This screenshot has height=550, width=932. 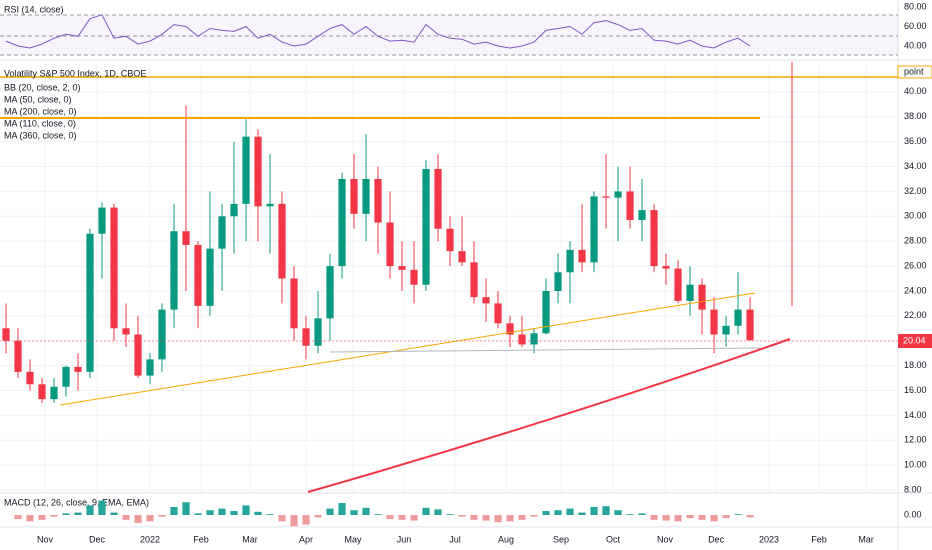 What do you see at coordinates (915, 6) in the screenshot?
I see `y-tick-label: 80.00` at bounding box center [915, 6].